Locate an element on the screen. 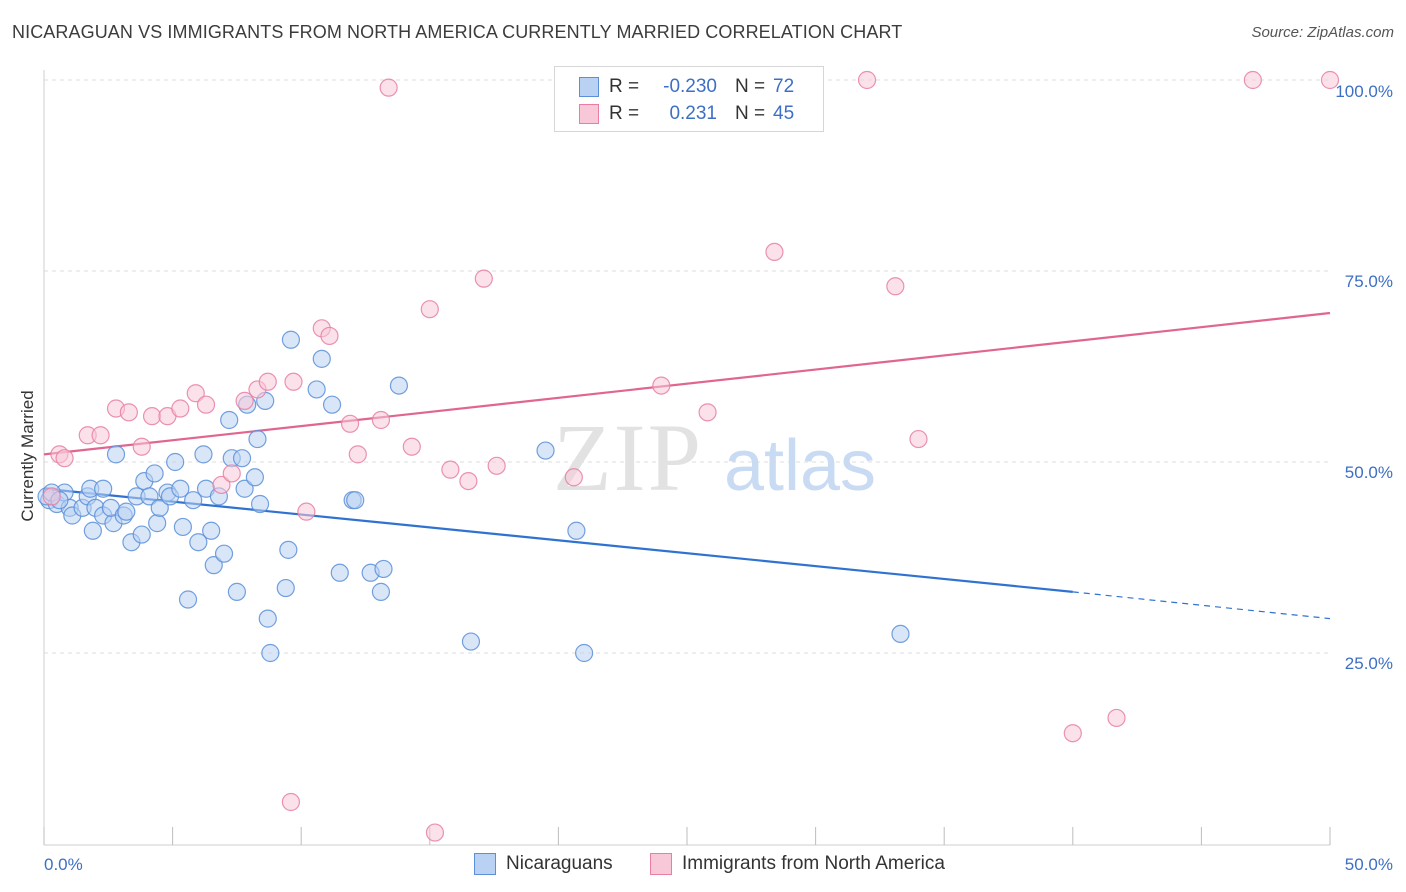  watermark: ZIP atlas is located at coordinates (714, 457).